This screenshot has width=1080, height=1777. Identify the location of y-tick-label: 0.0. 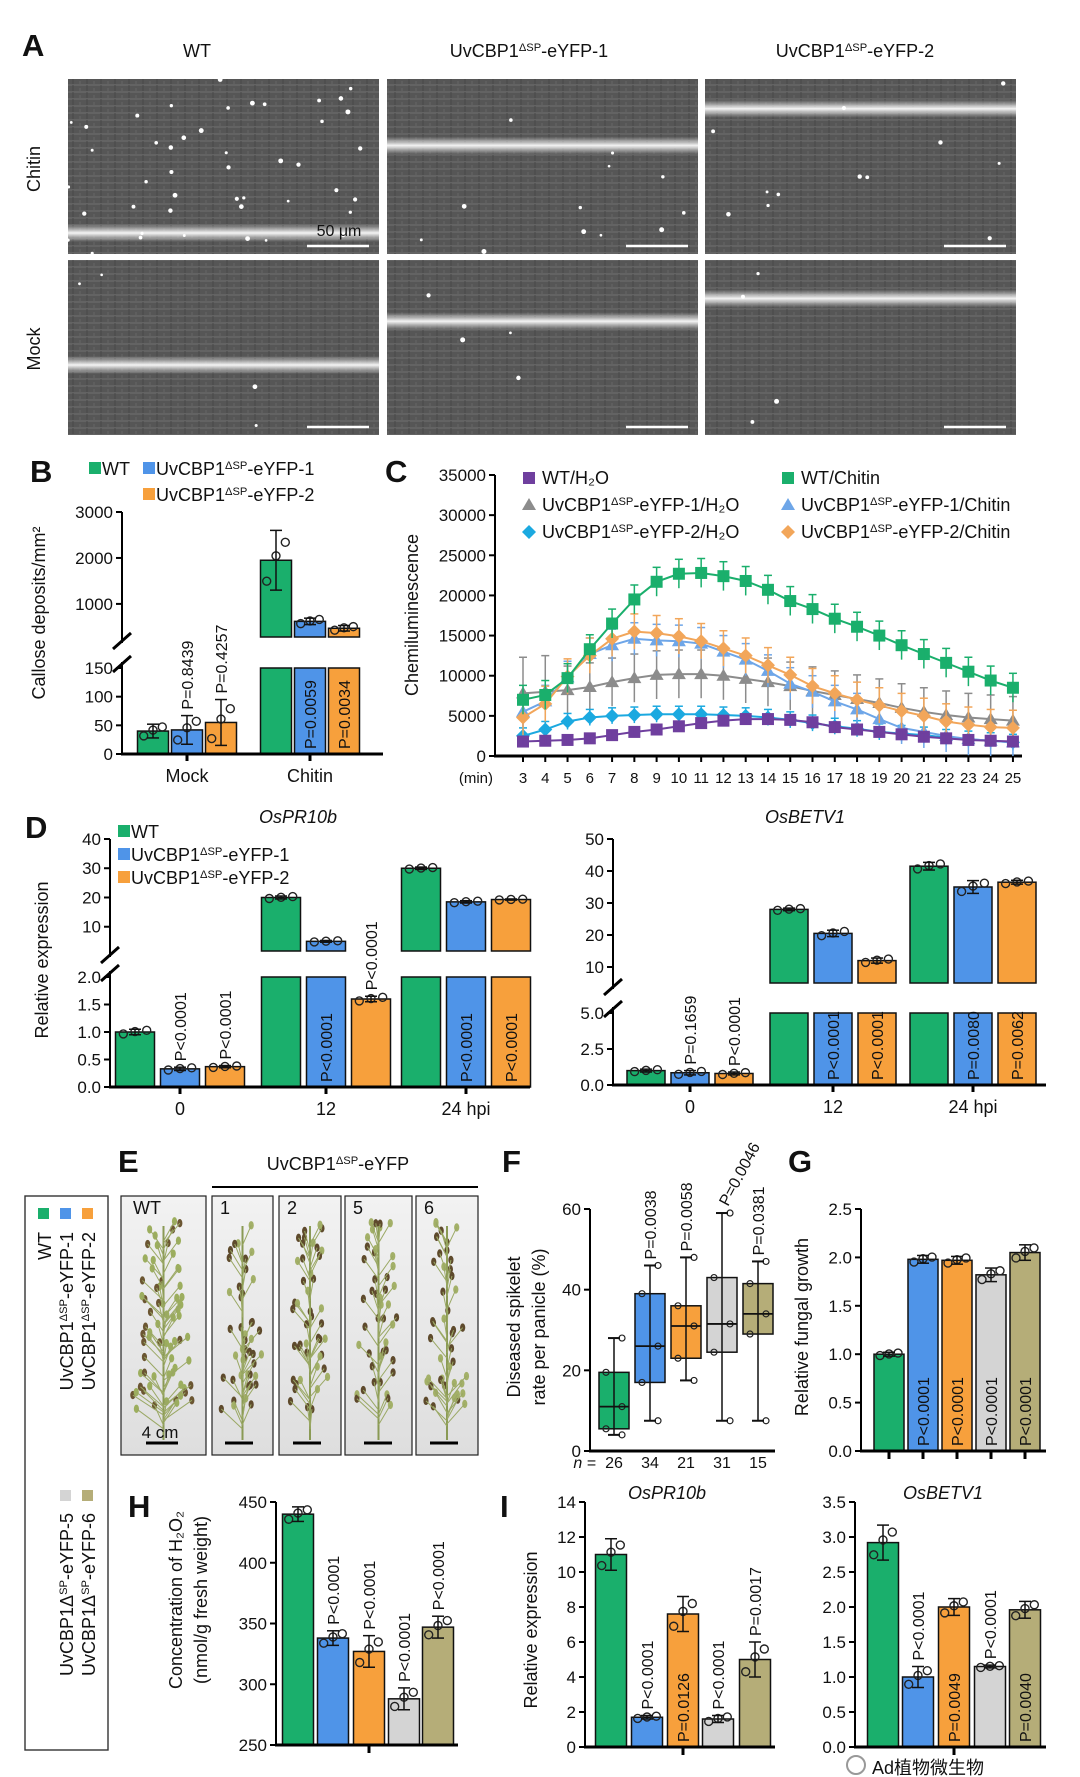
(89, 1087).